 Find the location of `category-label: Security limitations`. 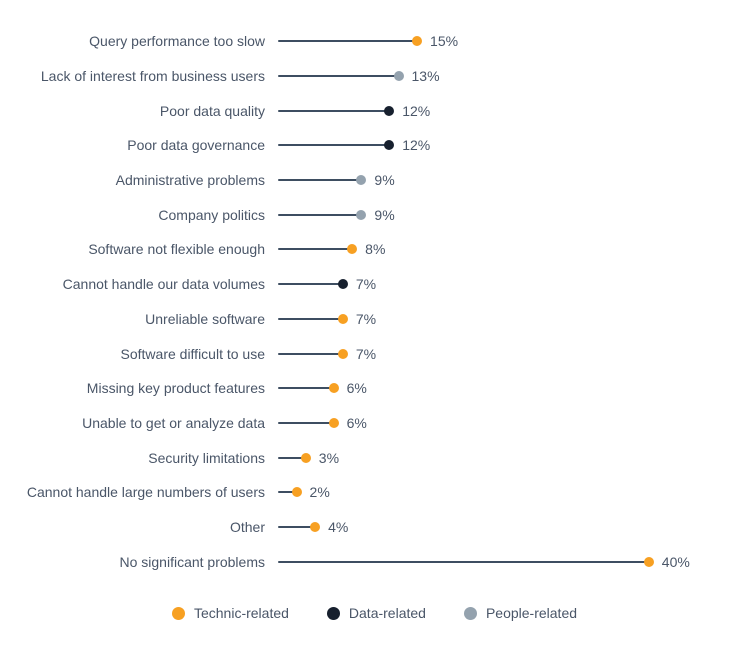

category-label: Security limitations is located at coordinates (206, 457).